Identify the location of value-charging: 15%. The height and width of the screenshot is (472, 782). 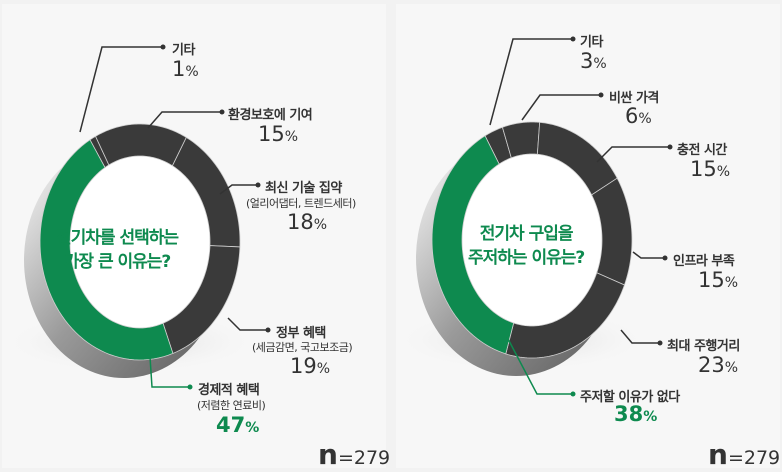
(710, 169).